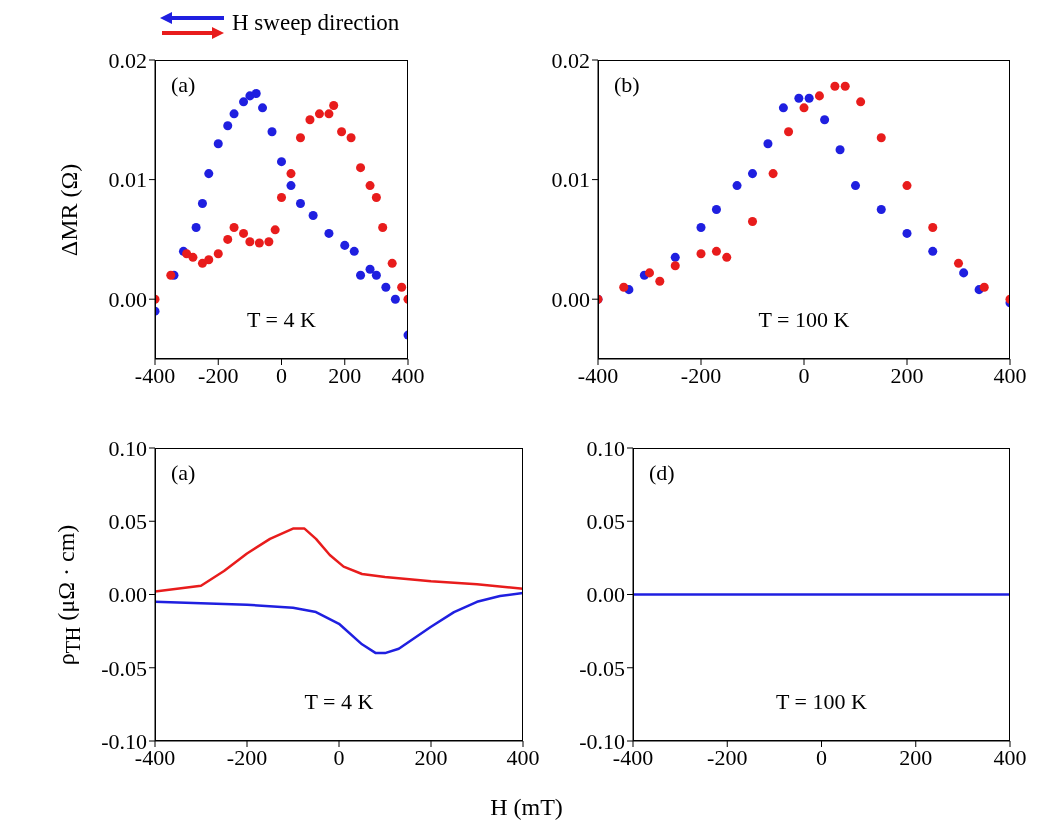 This screenshot has width=1037, height=830. Describe the element at coordinates (627, 85) in the screenshot. I see `annotation: (b)` at that location.